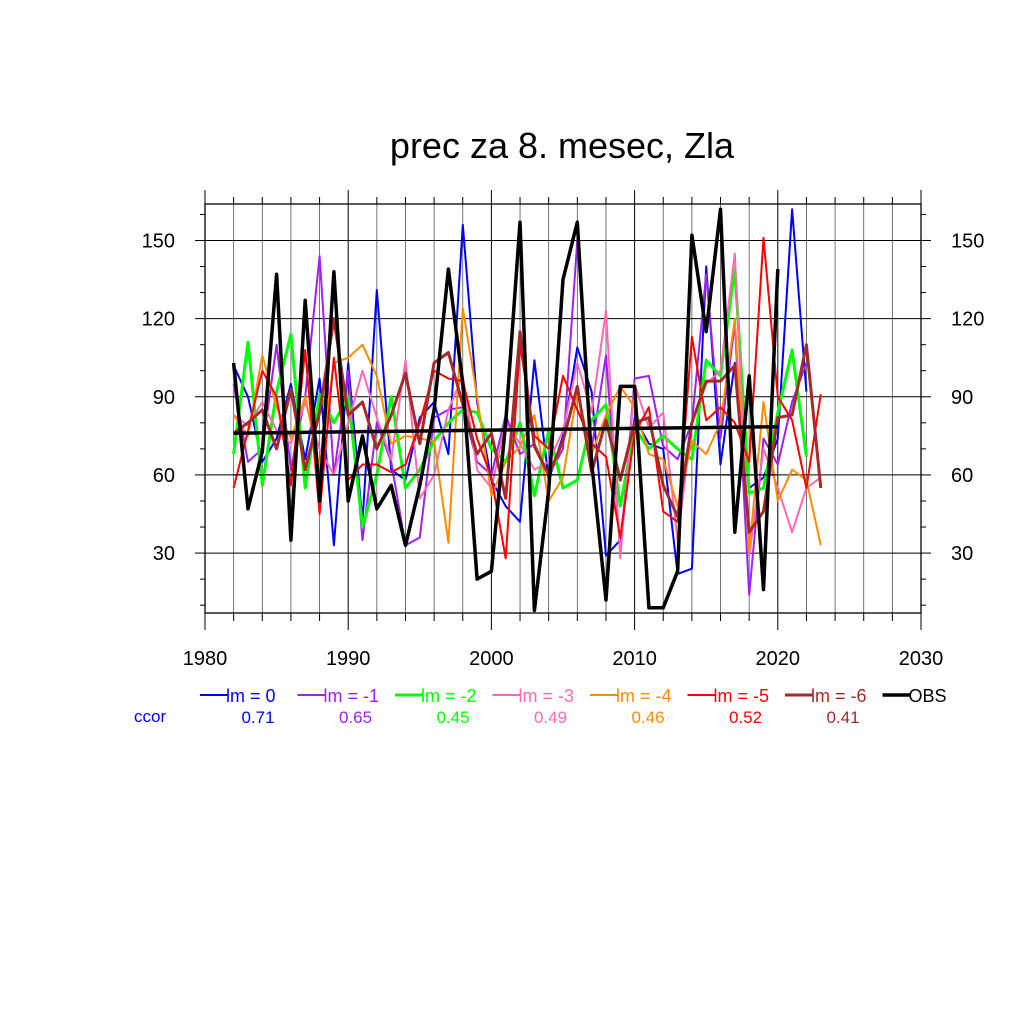 This screenshot has height=1024, width=1024. I want to click on legend-entry-lm-3: lm = -3, so click(547, 696).